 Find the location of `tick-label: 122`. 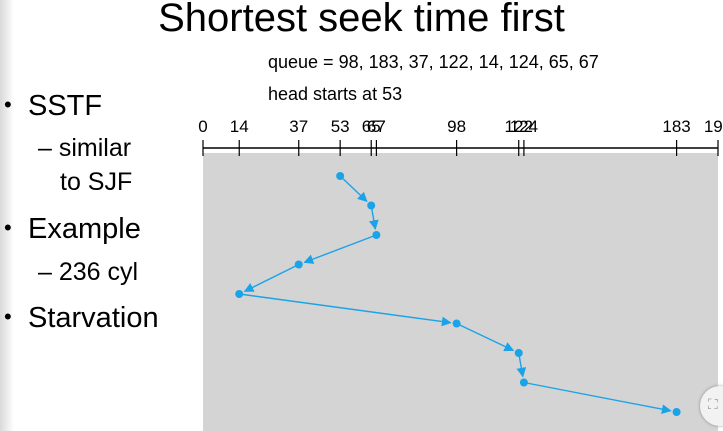

tick-label: 122 is located at coordinates (519, 126).